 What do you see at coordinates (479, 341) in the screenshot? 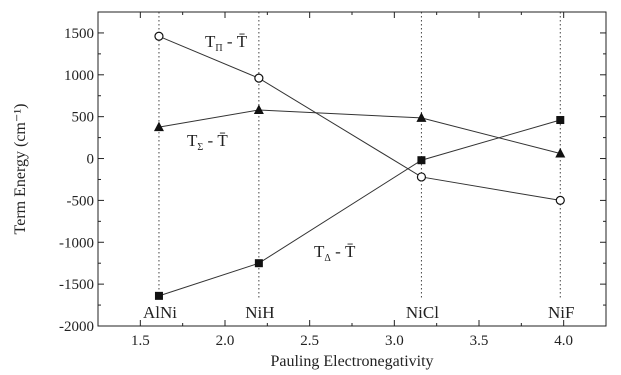
I see `x-tick-label: 3.5` at bounding box center [479, 341].